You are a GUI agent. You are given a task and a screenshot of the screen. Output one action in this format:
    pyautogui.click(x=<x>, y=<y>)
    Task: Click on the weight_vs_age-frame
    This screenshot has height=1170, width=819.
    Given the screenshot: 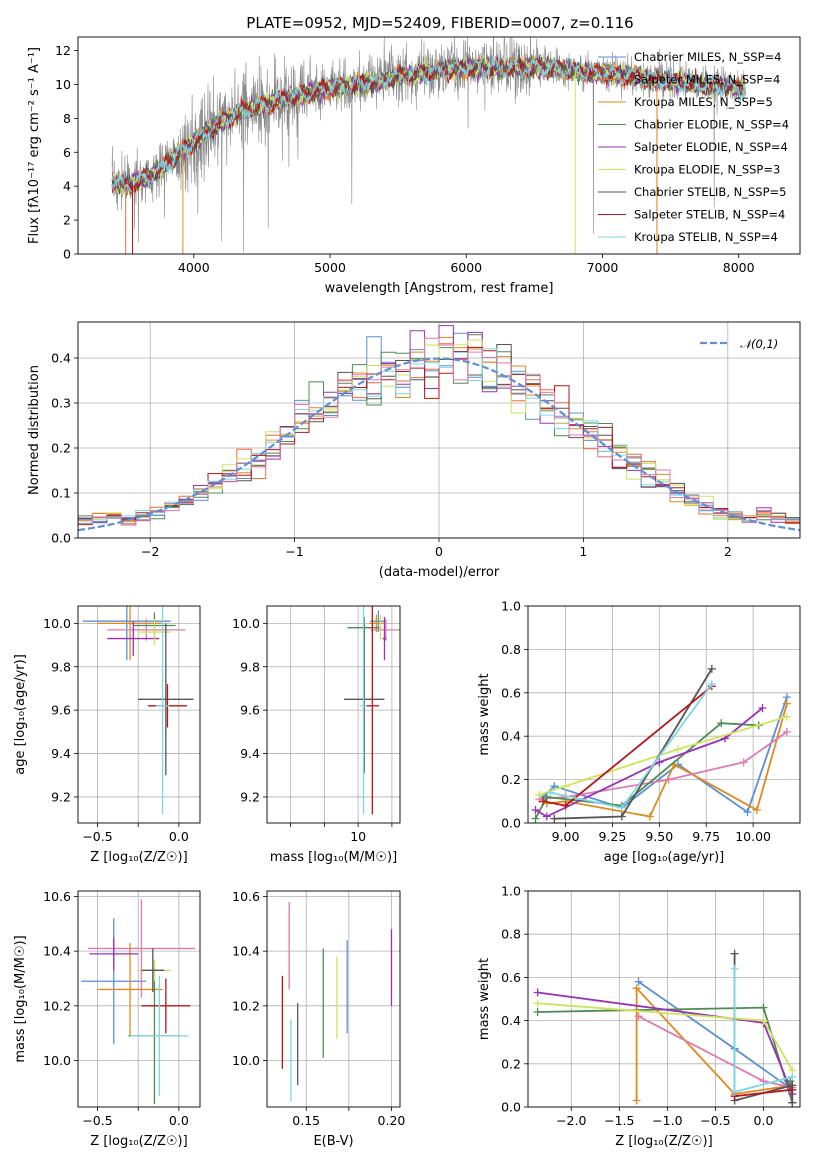 What is the action you would take?
    pyautogui.click(x=664, y=714)
    